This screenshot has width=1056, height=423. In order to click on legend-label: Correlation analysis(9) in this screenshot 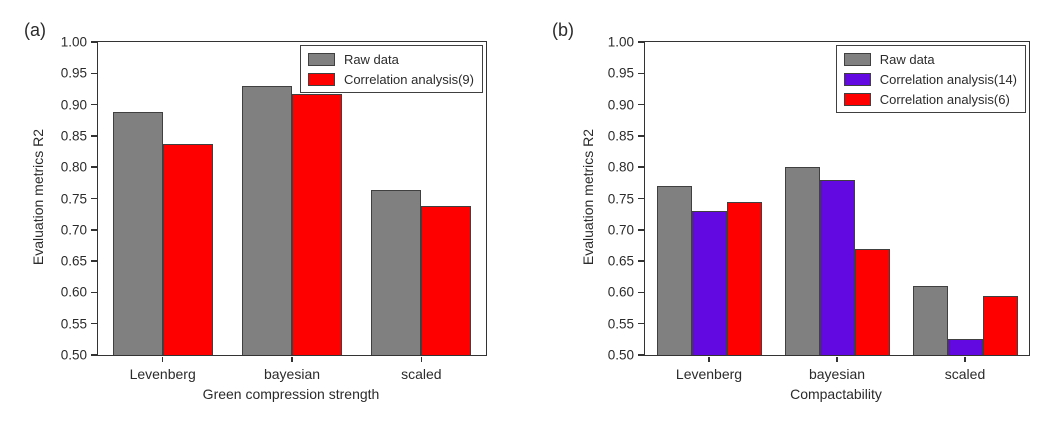, I will do `click(408, 79)`.